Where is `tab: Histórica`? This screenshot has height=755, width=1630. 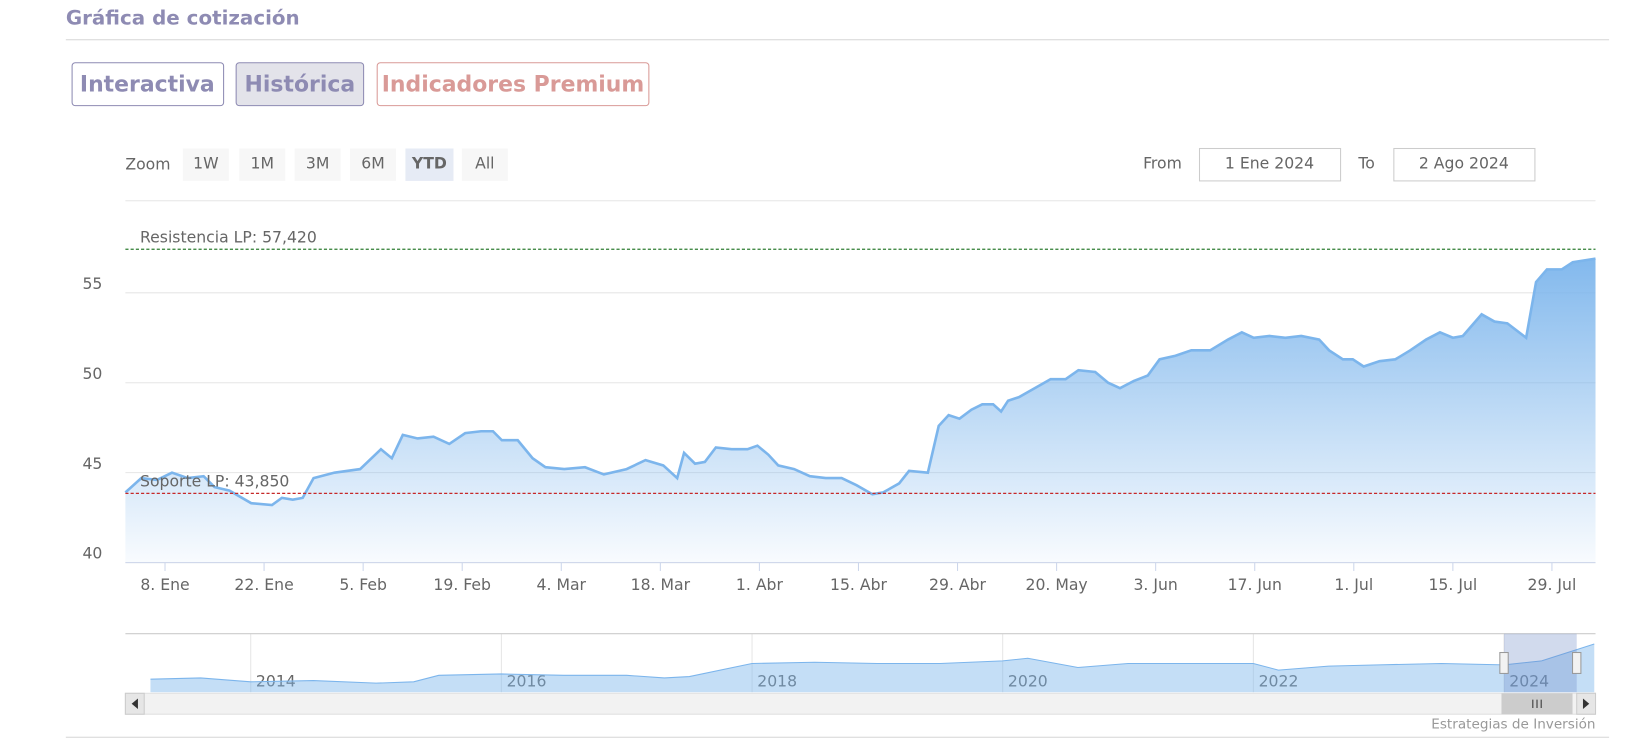
tab: Histórica is located at coordinates (300, 84).